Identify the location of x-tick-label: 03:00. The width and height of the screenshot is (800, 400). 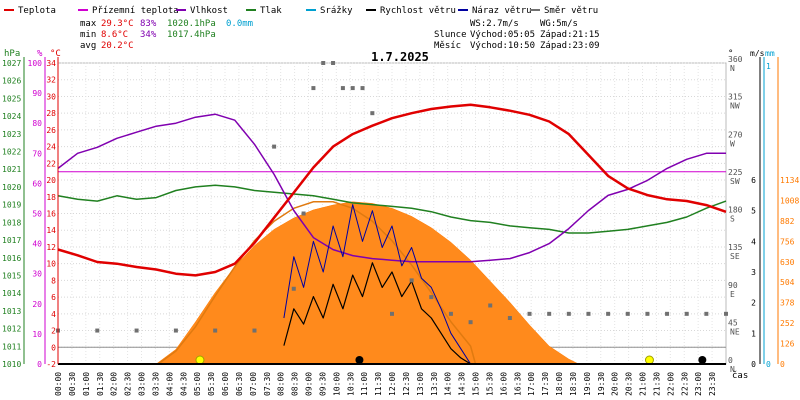
(142, 384).